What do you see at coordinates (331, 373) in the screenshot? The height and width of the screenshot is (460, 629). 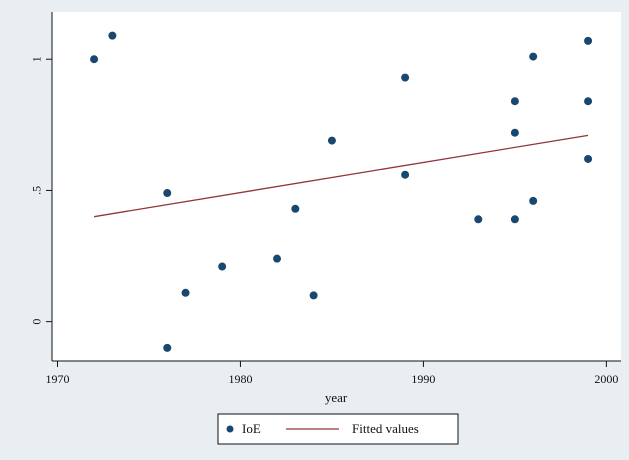 I see `x-axis-ticks: 1970 1980 1990 2000` at bounding box center [331, 373].